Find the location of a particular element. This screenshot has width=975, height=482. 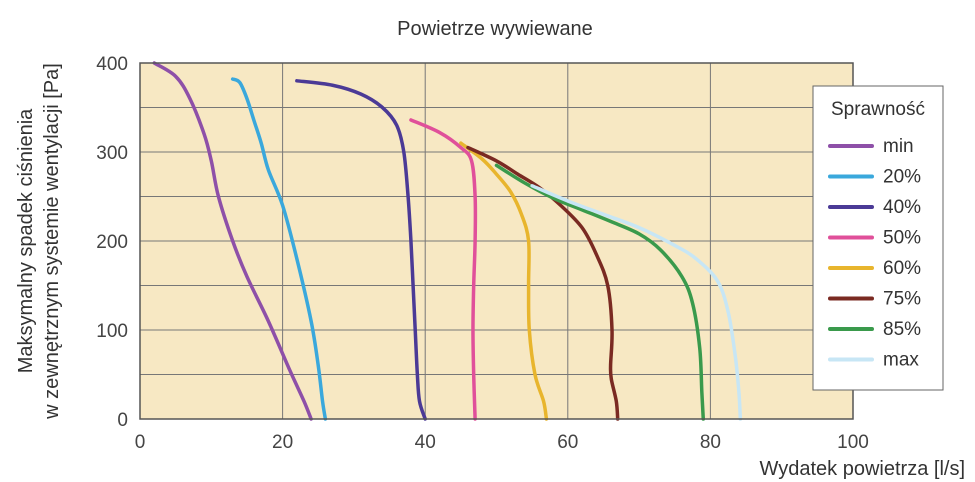

series-line-50pct is located at coordinates (443, 269).